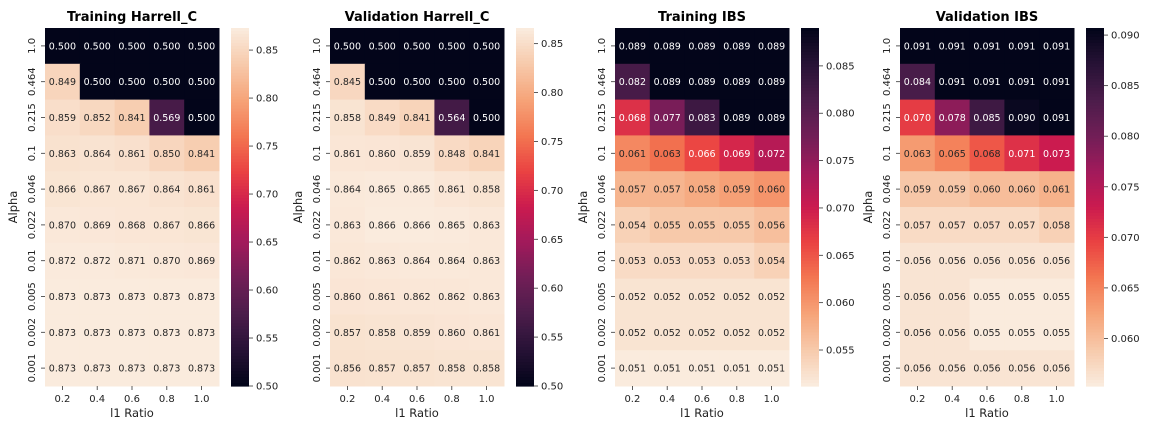 Image resolution: width=1152 pixels, height=432 pixels. What do you see at coordinates (97, 261) in the screenshot?
I see `cell-label: 0.872` at bounding box center [97, 261].